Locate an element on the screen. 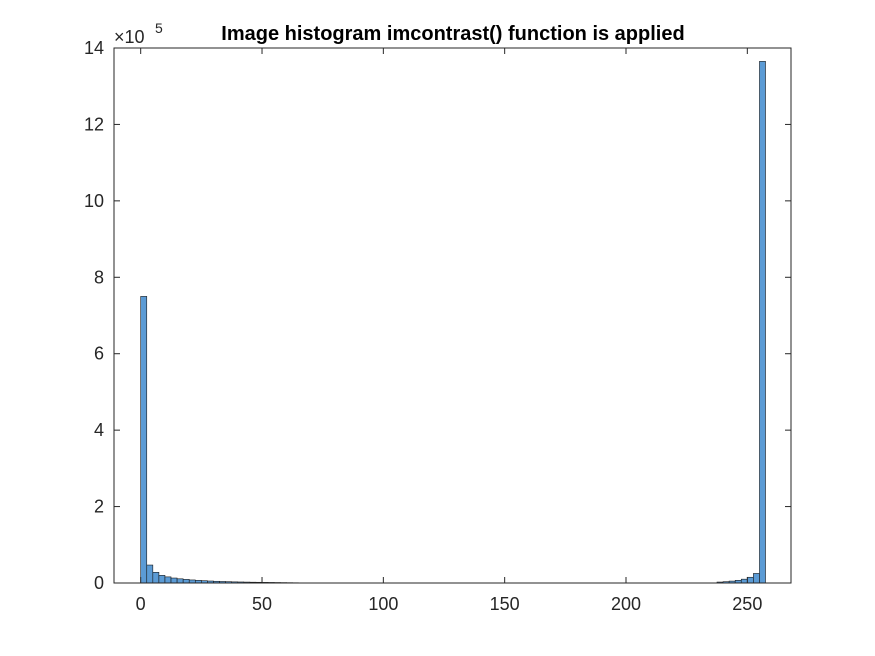  x-tick-label: 100 is located at coordinates (383, 604).